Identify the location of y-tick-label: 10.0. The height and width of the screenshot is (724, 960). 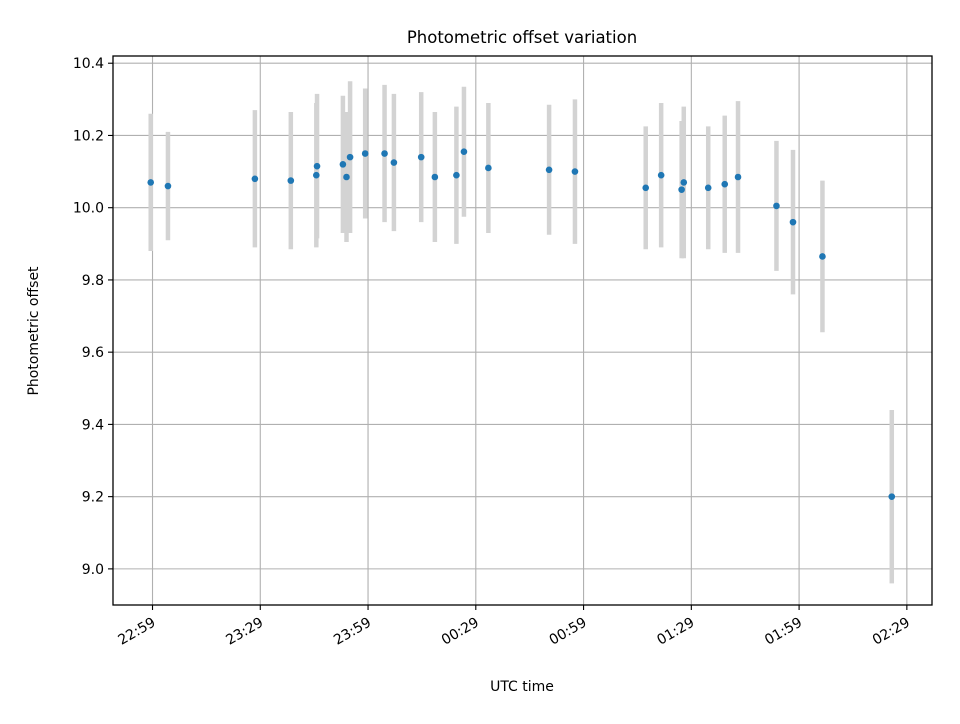
(88, 209).